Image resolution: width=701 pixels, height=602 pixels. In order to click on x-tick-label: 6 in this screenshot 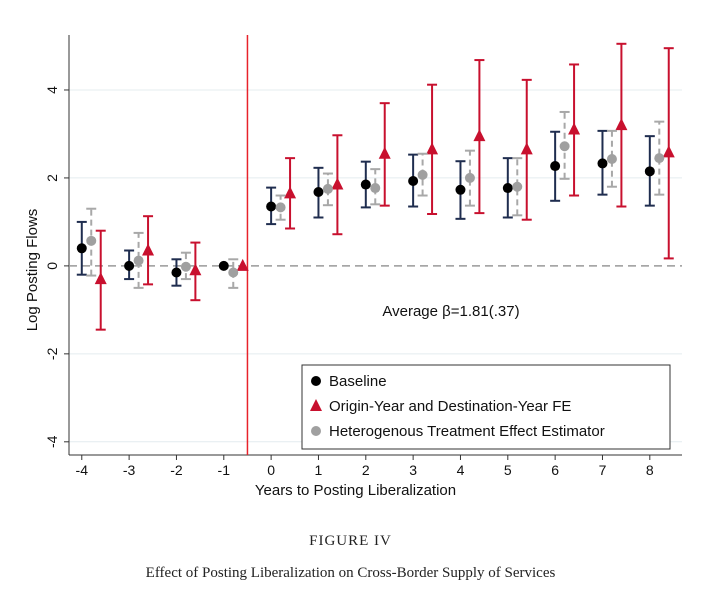, I will do `click(555, 470)`.